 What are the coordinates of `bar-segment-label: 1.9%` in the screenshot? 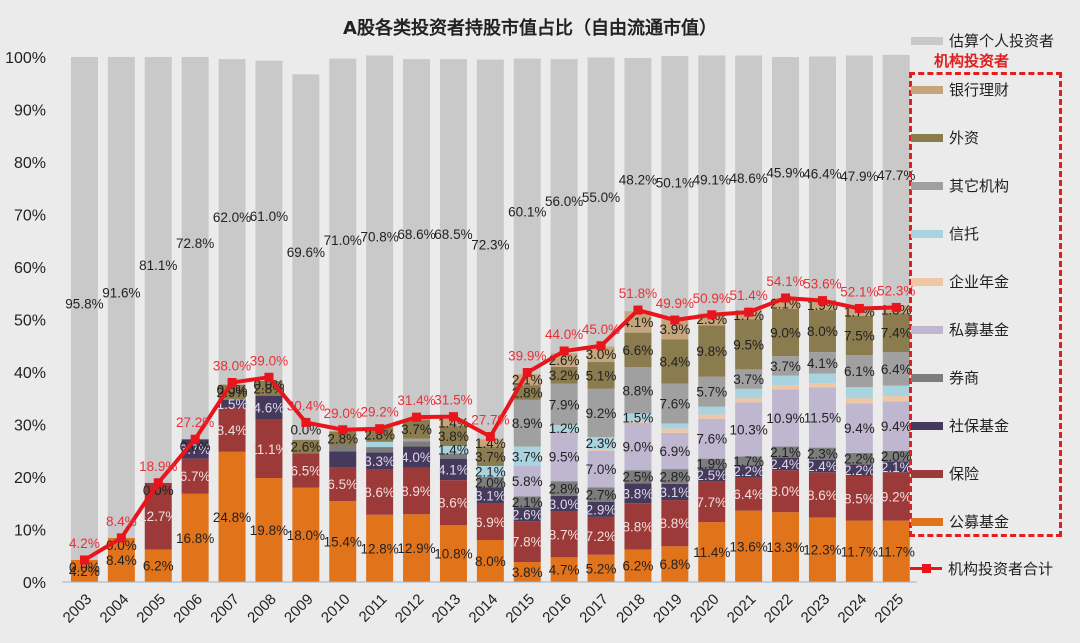 It's located at (711, 464).